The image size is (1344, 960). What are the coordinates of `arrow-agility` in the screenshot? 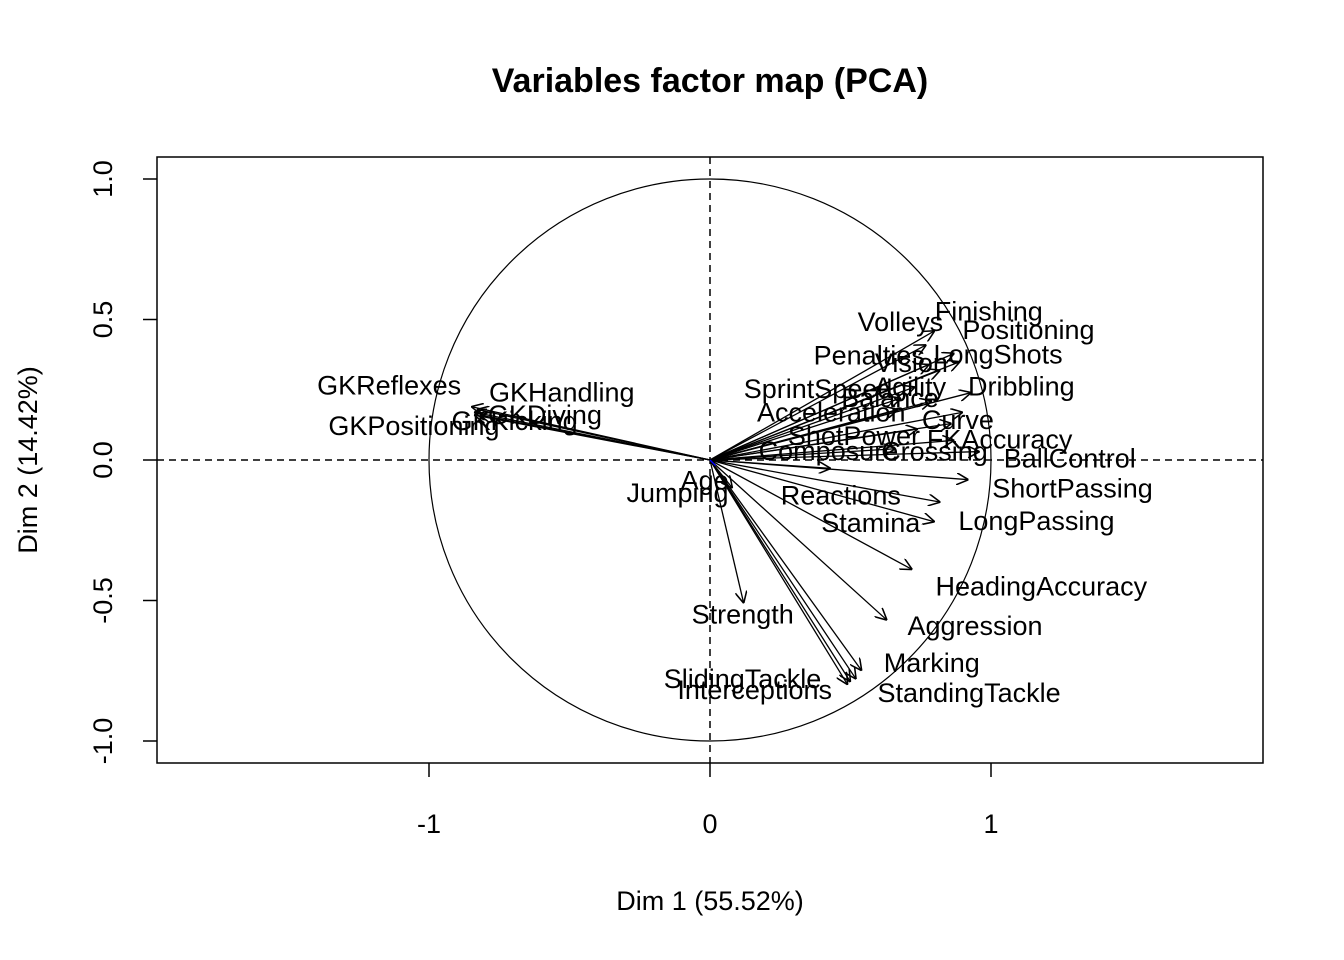 It's located at (812, 424).